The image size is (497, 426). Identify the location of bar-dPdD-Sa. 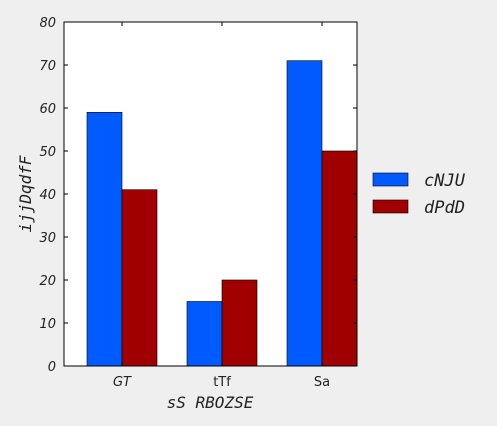
(339, 258).